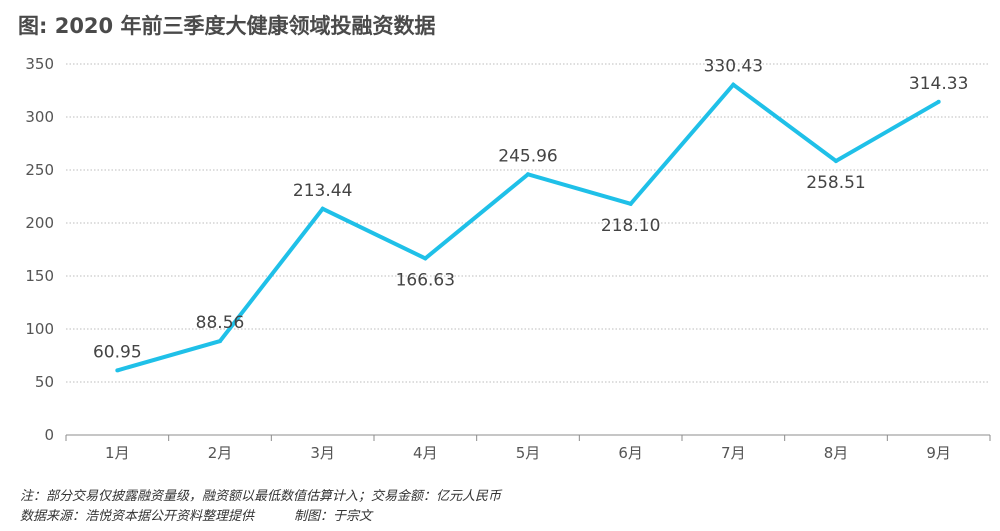 The width and height of the screenshot is (1000, 531). What do you see at coordinates (44, 382) in the screenshot?
I see `y-tick-label: 50` at bounding box center [44, 382].